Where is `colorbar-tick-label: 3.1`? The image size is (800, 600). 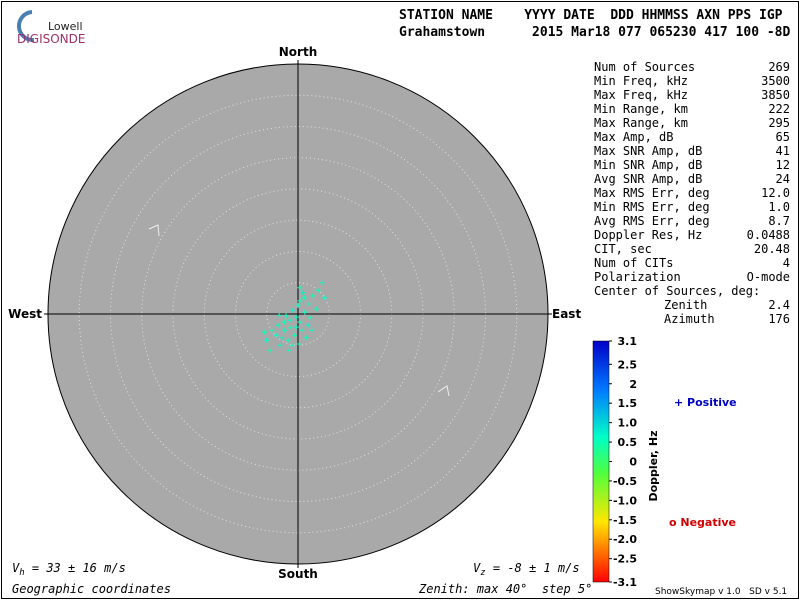 colorbar-tick-label: 3.1 is located at coordinates (628, 341).